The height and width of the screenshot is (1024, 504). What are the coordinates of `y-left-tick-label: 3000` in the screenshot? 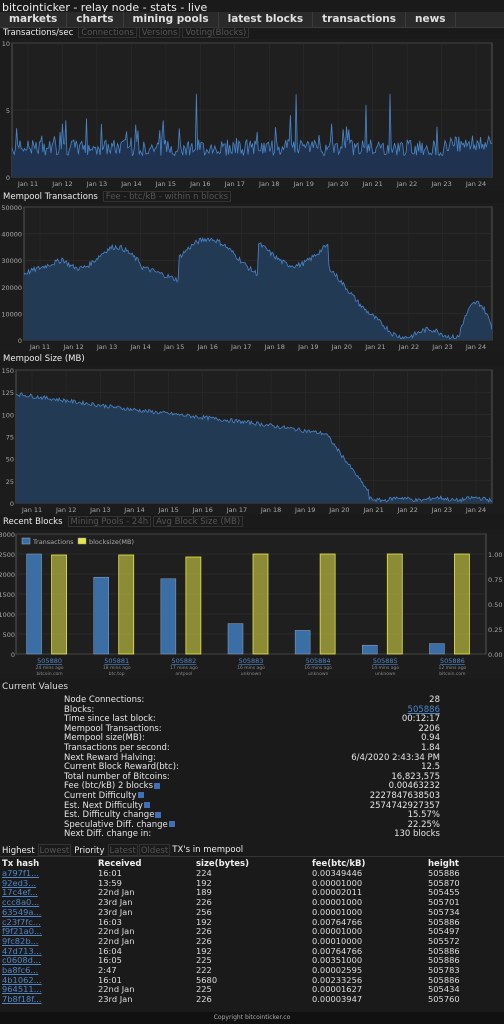 It's located at (7, 535).